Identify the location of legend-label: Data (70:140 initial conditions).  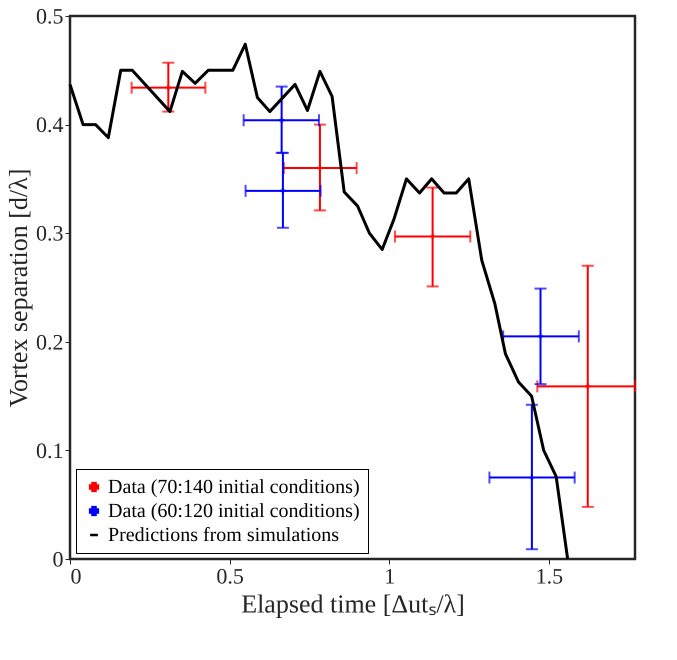
(234, 487).